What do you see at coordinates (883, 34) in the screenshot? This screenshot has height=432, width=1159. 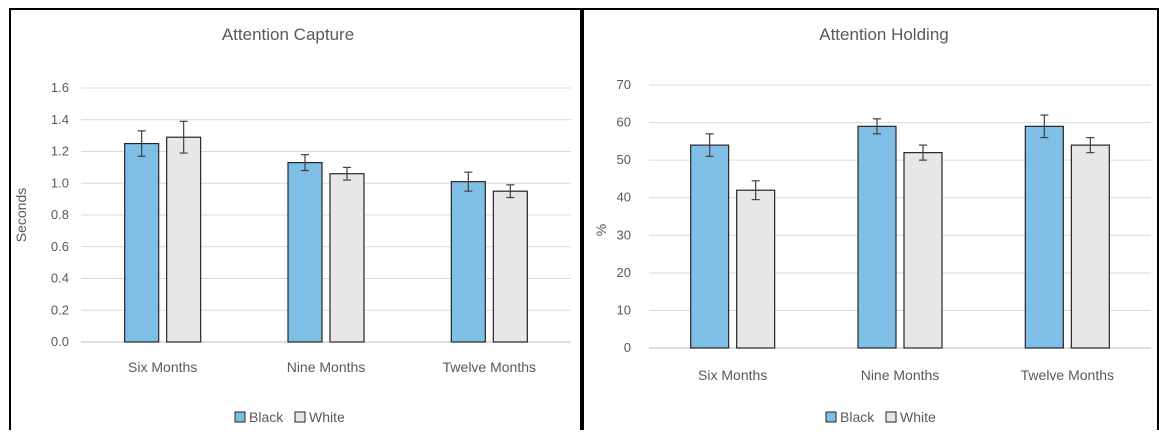 I see `chart-title: Attention Holding` at bounding box center [883, 34].